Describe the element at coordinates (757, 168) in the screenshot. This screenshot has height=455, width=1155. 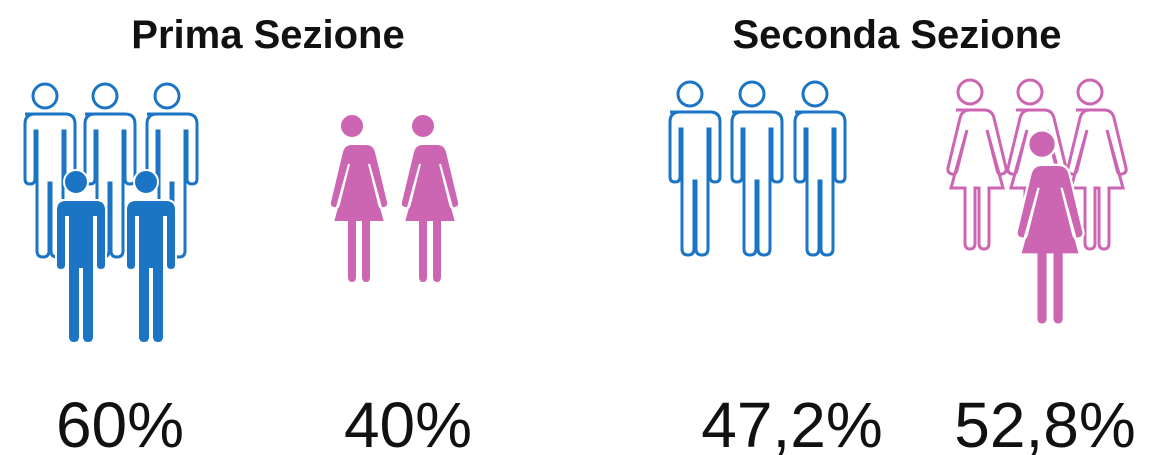
I see `men-icons` at that location.